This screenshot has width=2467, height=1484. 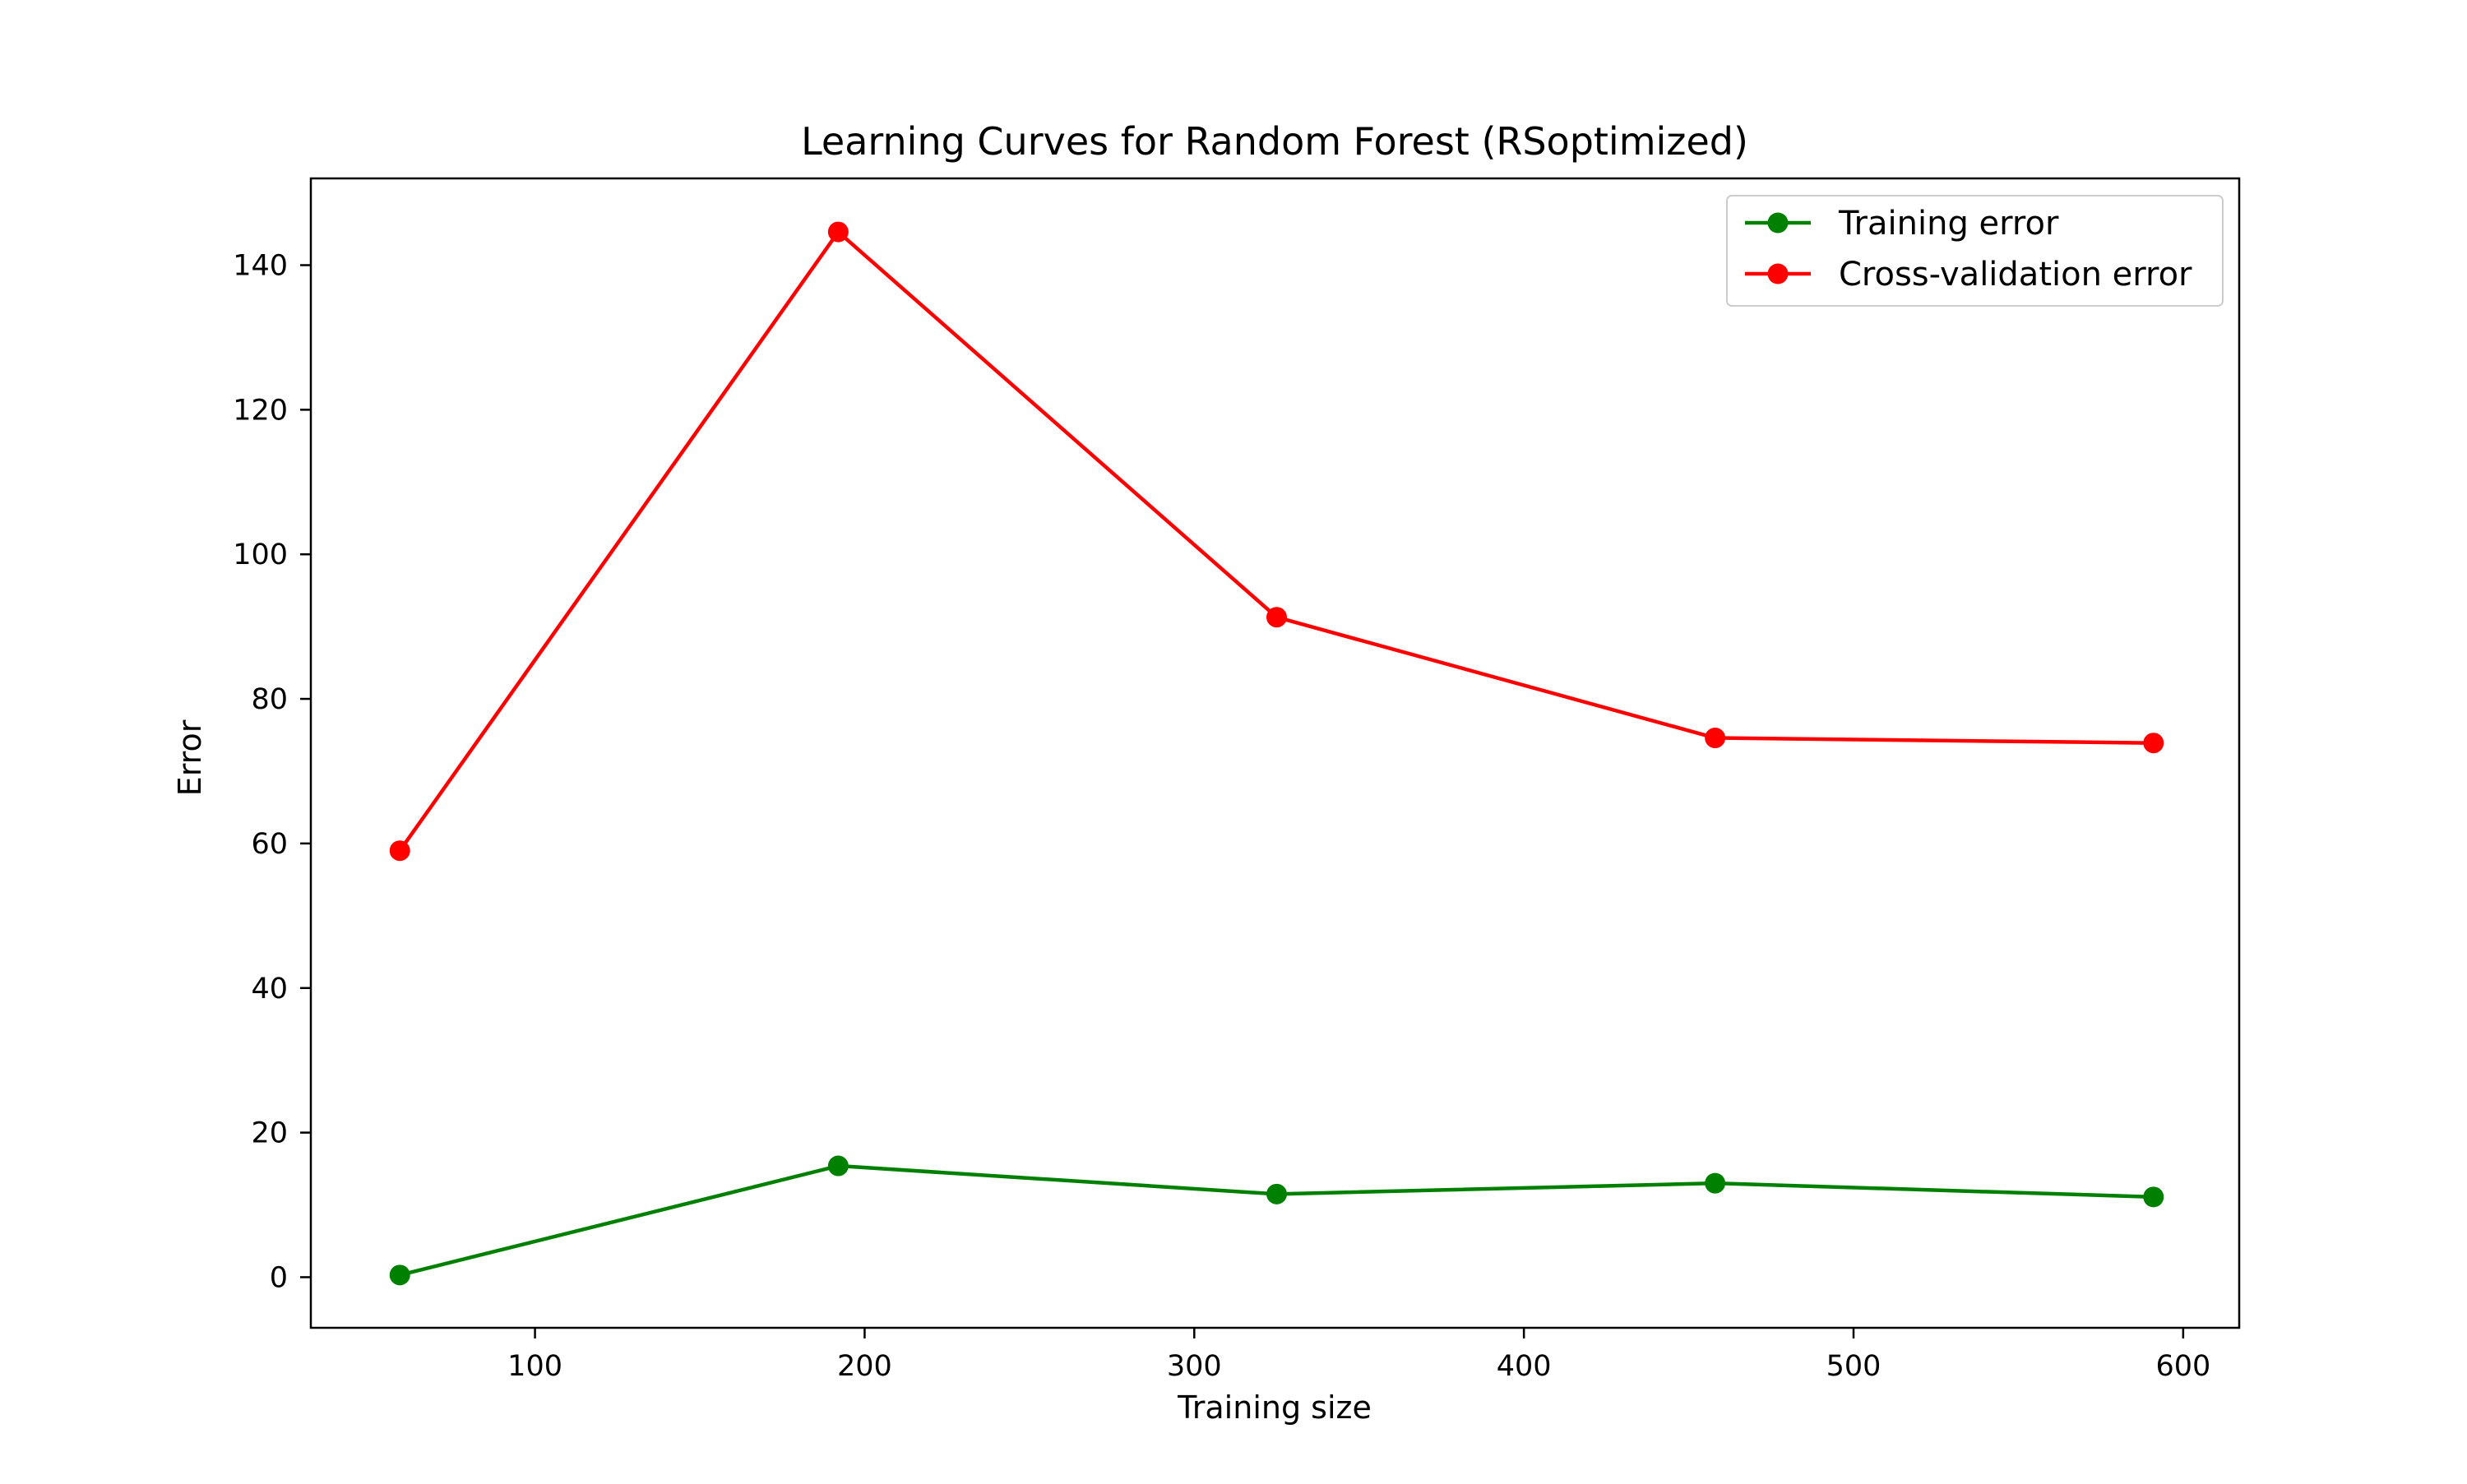 I want to click on x-axis-label: Training size, so click(x=1274, y=1408).